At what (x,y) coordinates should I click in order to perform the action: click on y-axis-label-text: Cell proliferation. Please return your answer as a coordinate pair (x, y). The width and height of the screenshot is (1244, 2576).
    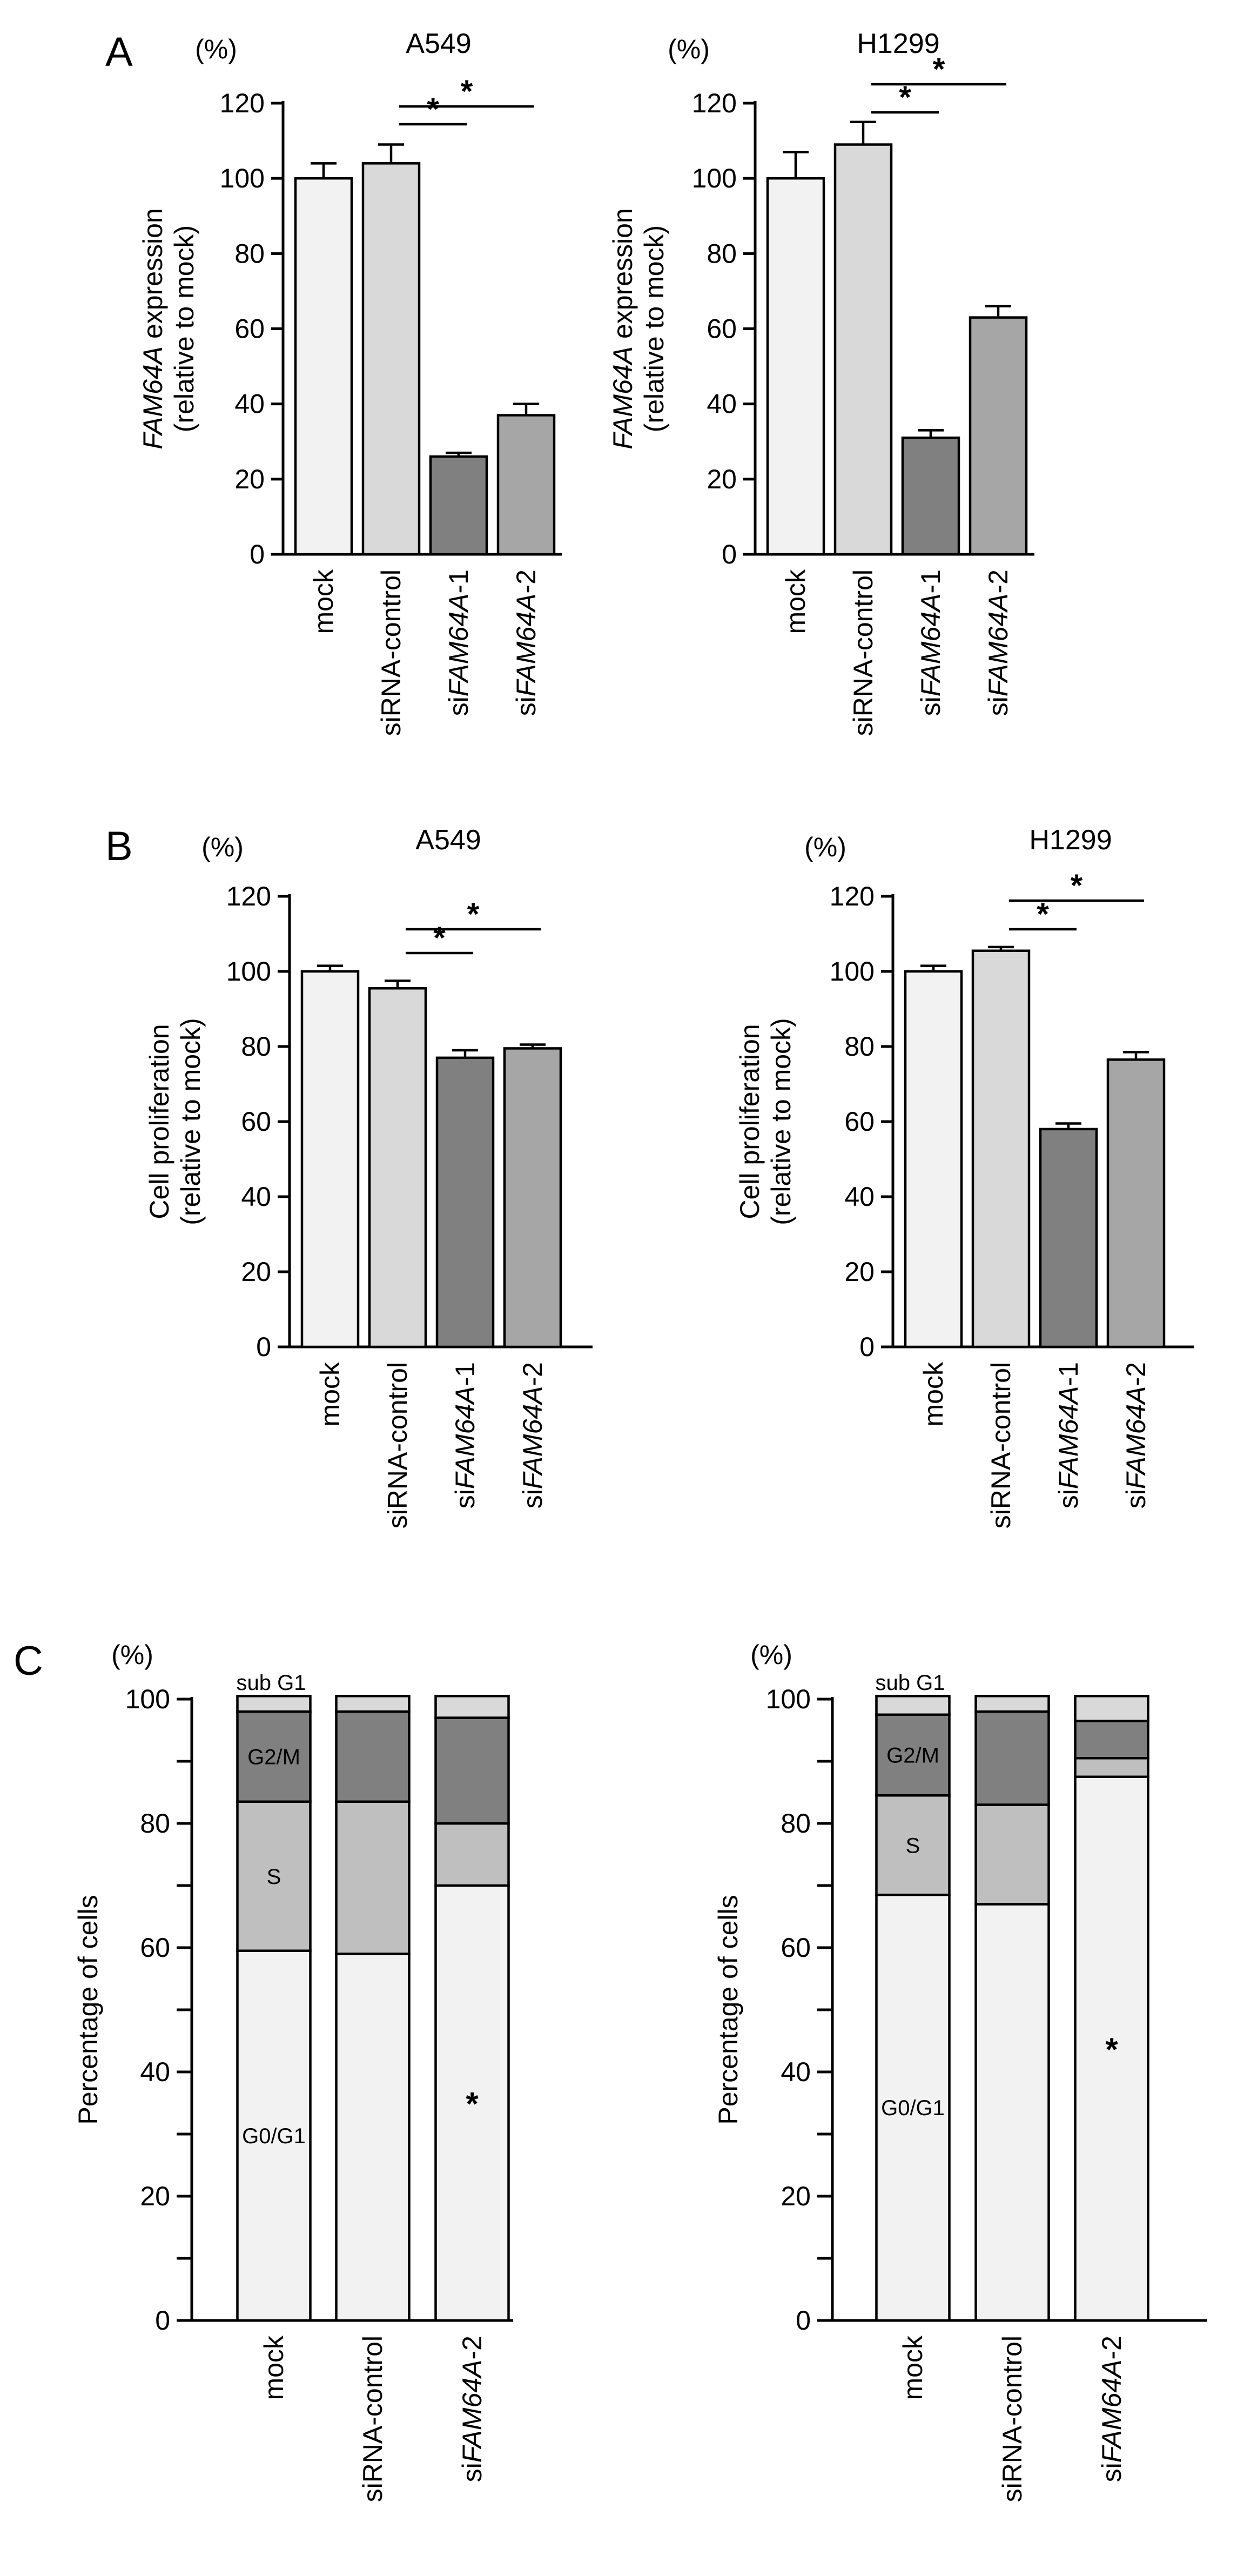
    Looking at the image, I should click on (750, 1122).